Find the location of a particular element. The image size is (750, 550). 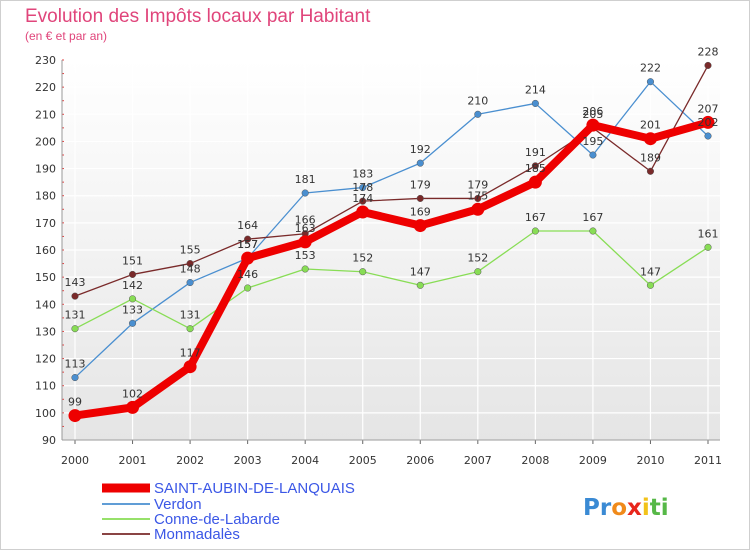

data-label: 117 is located at coordinates (190, 353).